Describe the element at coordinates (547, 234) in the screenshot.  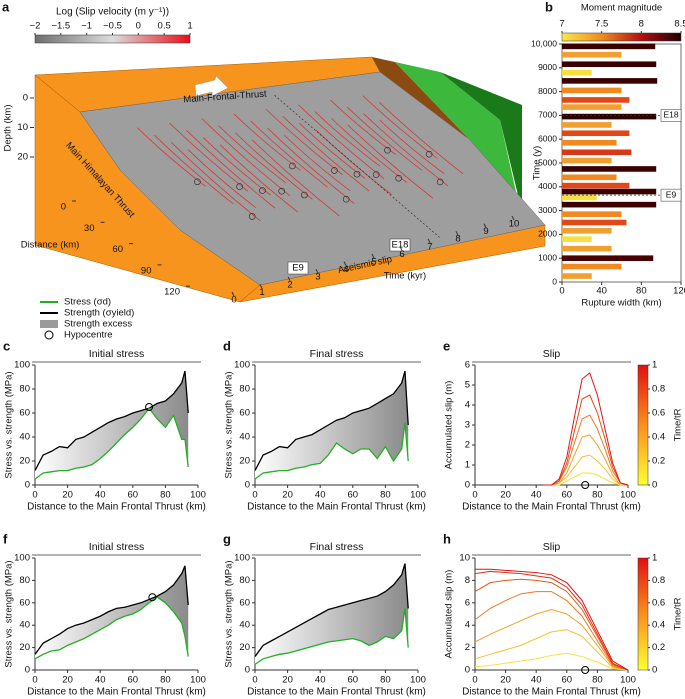
I see `y-tick-label: 2000` at that location.